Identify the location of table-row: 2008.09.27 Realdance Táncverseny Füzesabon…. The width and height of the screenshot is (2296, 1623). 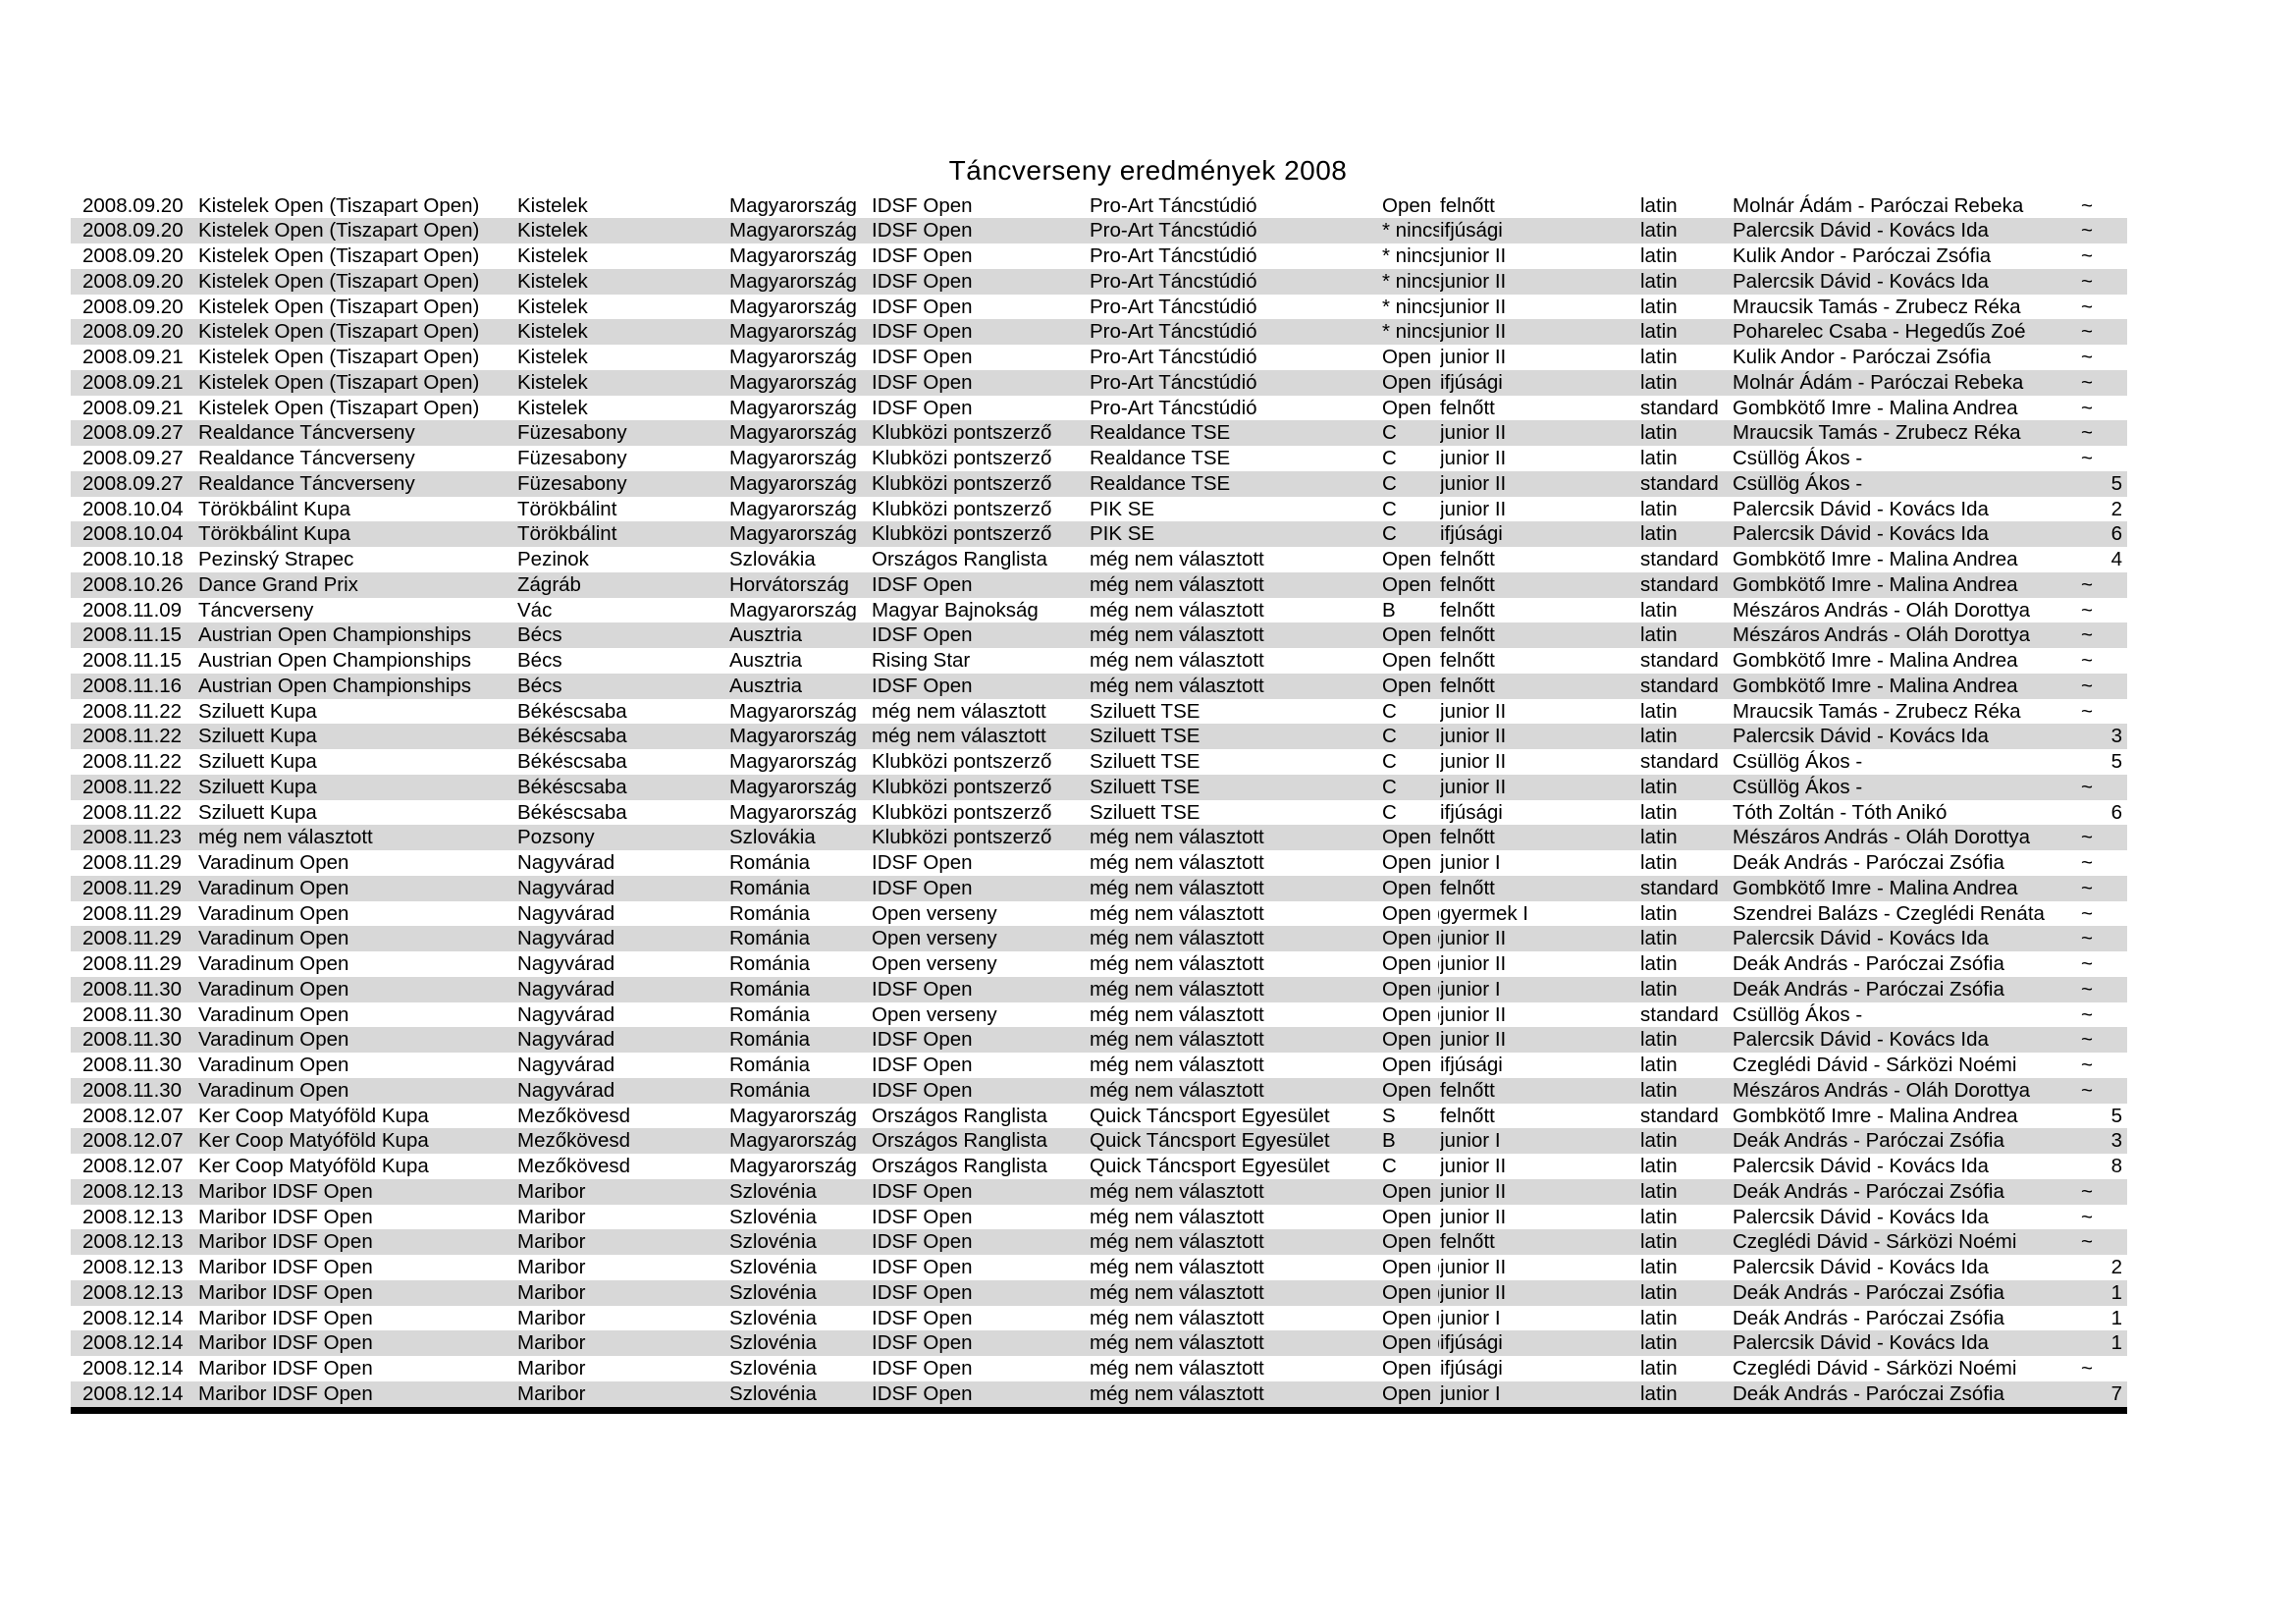
(1099, 483).